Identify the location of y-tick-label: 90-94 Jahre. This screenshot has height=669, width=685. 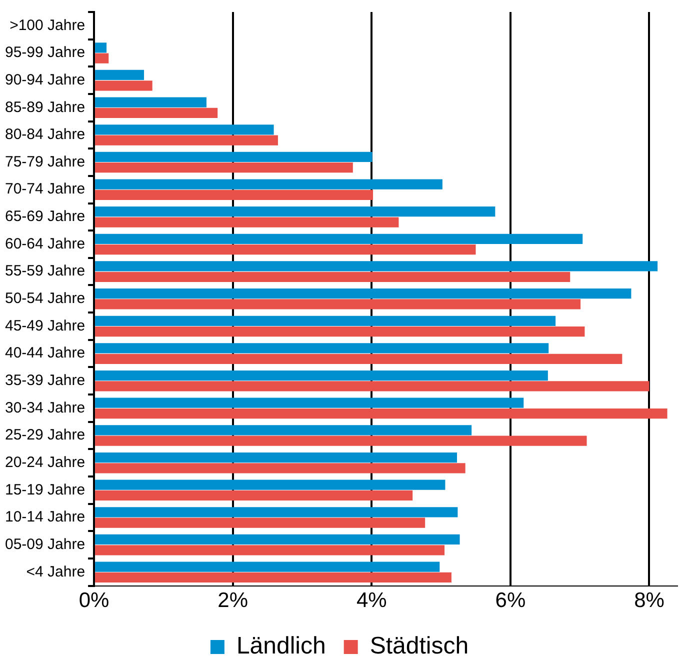
(45, 79).